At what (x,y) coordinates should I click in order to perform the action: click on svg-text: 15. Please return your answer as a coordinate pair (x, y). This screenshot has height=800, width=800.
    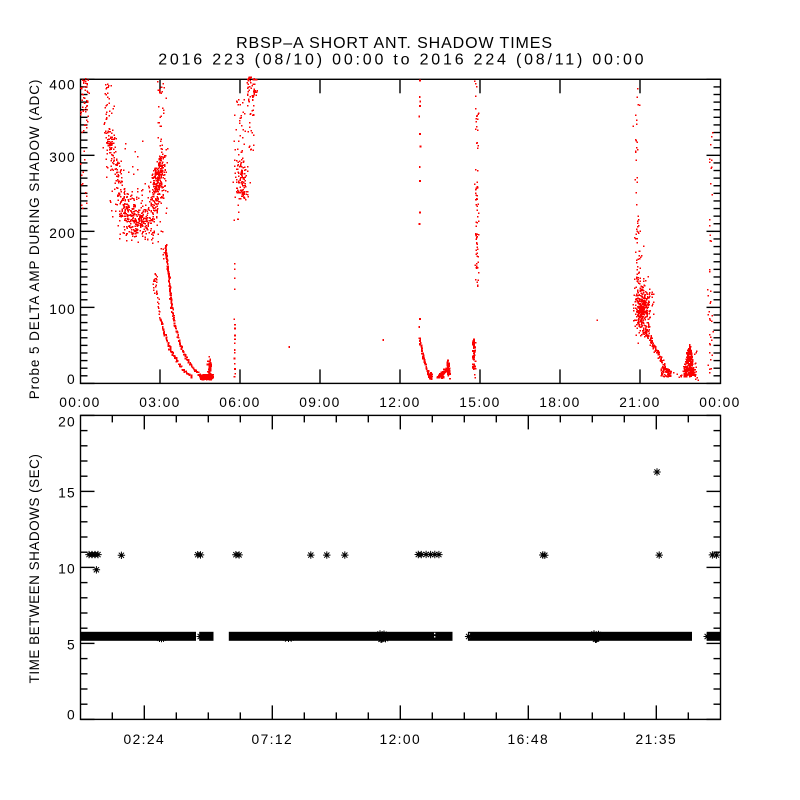
    Looking at the image, I should click on (67, 493).